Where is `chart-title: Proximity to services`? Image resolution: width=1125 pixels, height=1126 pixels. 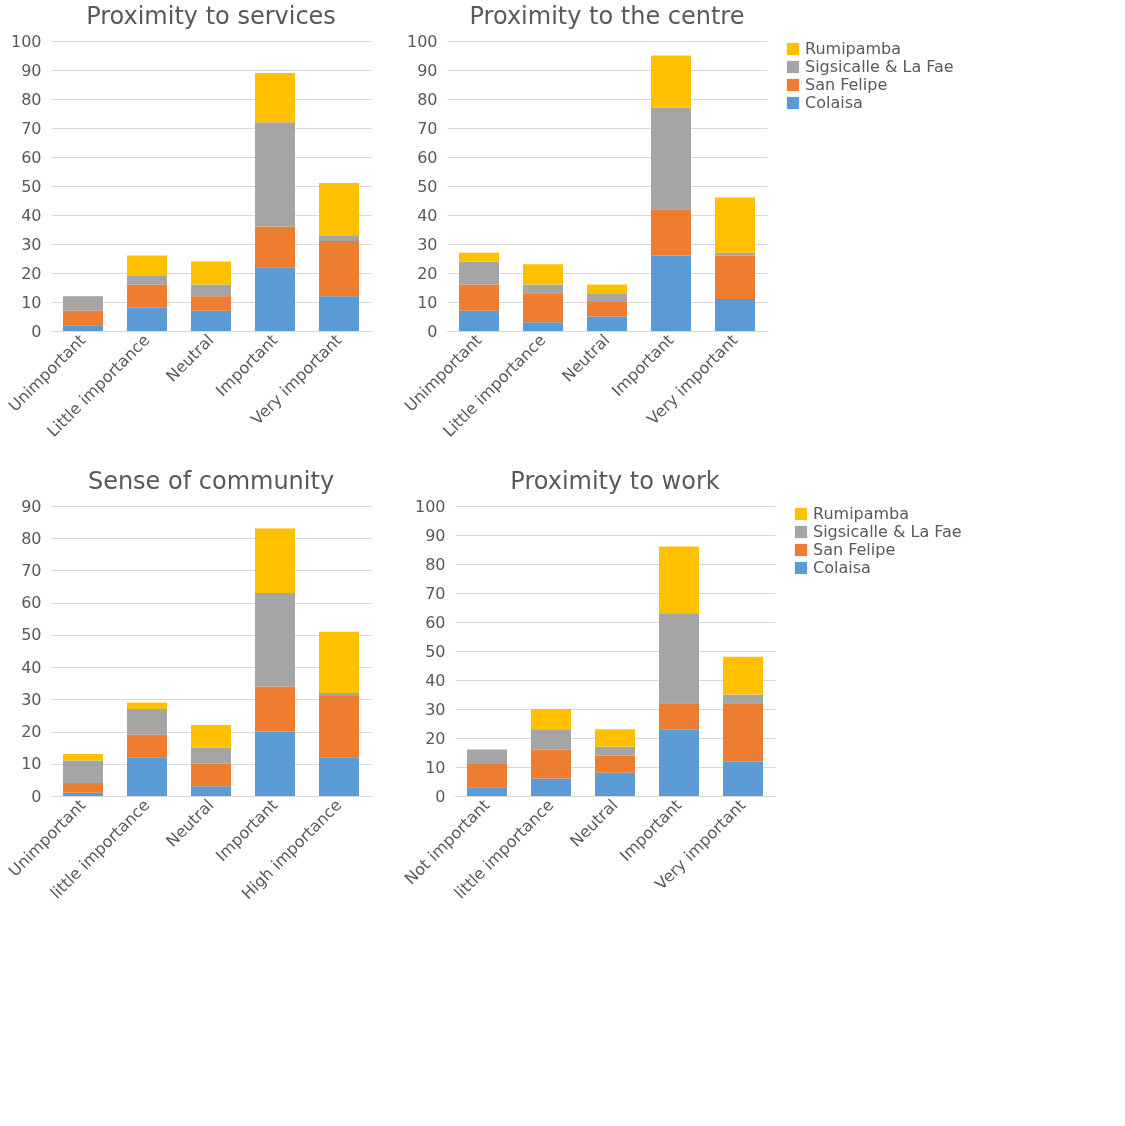 chart-title: Proximity to services is located at coordinates (211, 16).